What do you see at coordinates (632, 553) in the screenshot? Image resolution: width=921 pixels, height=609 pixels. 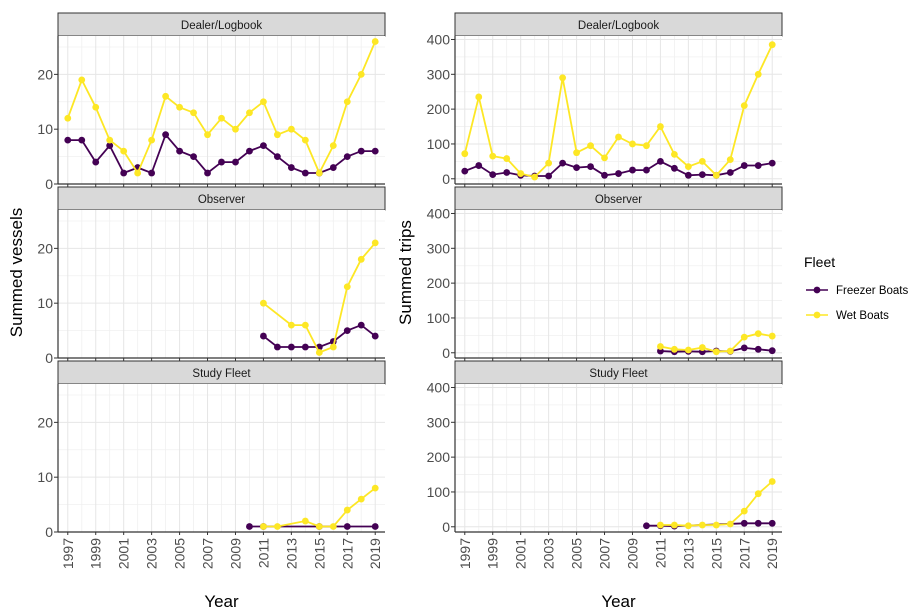 I see `x-tick-label: 2009` at bounding box center [632, 553].